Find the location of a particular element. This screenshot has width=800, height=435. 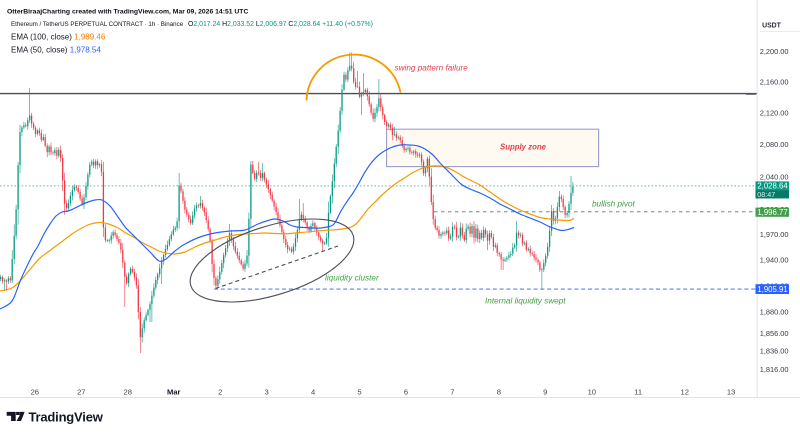

svg-text: 6 is located at coordinates (406, 391).